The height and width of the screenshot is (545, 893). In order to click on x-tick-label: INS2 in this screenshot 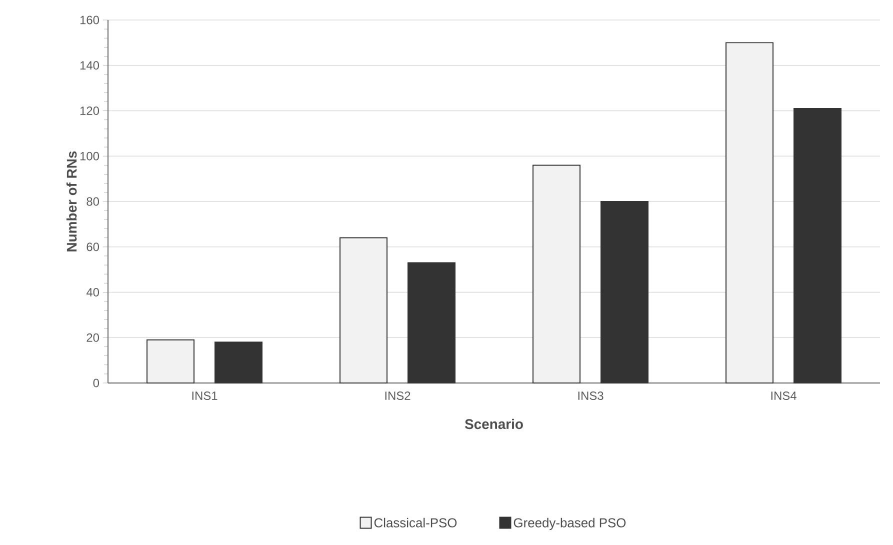, I will do `click(397, 396)`.